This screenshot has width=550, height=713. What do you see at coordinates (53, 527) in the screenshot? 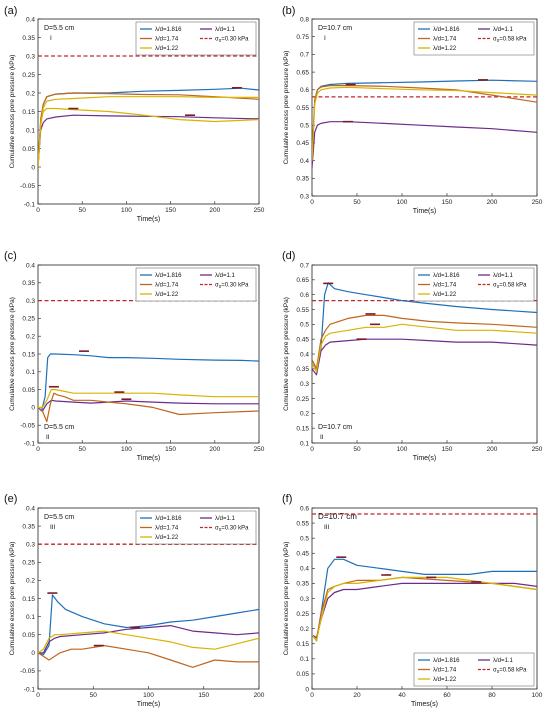
I see `case-annotation: III` at bounding box center [53, 527].